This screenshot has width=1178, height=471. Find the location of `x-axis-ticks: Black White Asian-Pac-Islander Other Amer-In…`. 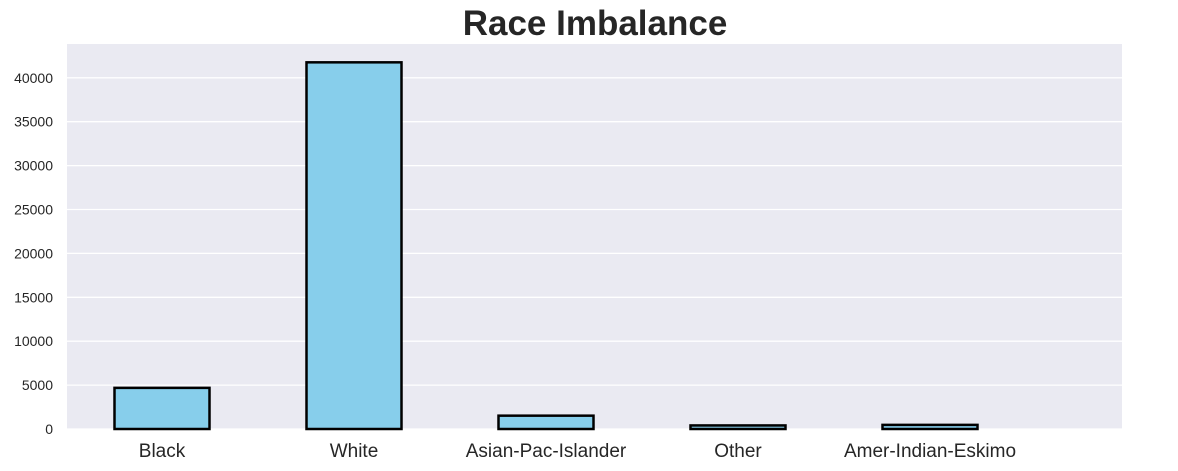

x-axis-ticks: Black White Asian-Pac-Islander Other Amer-In… is located at coordinates (577, 451).